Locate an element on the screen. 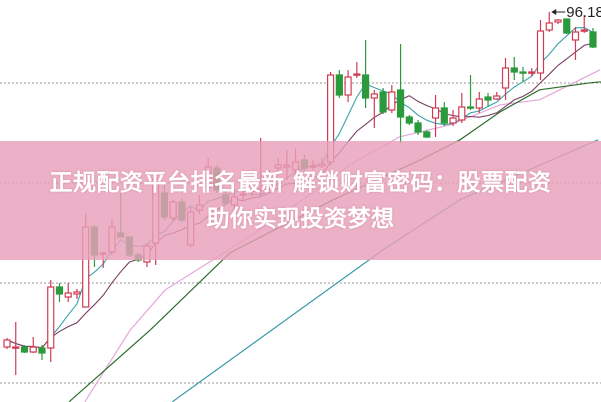  banner-line-1: 正规配资平台排名最新 解锁财富密码：股票配资 is located at coordinates (300, 182).